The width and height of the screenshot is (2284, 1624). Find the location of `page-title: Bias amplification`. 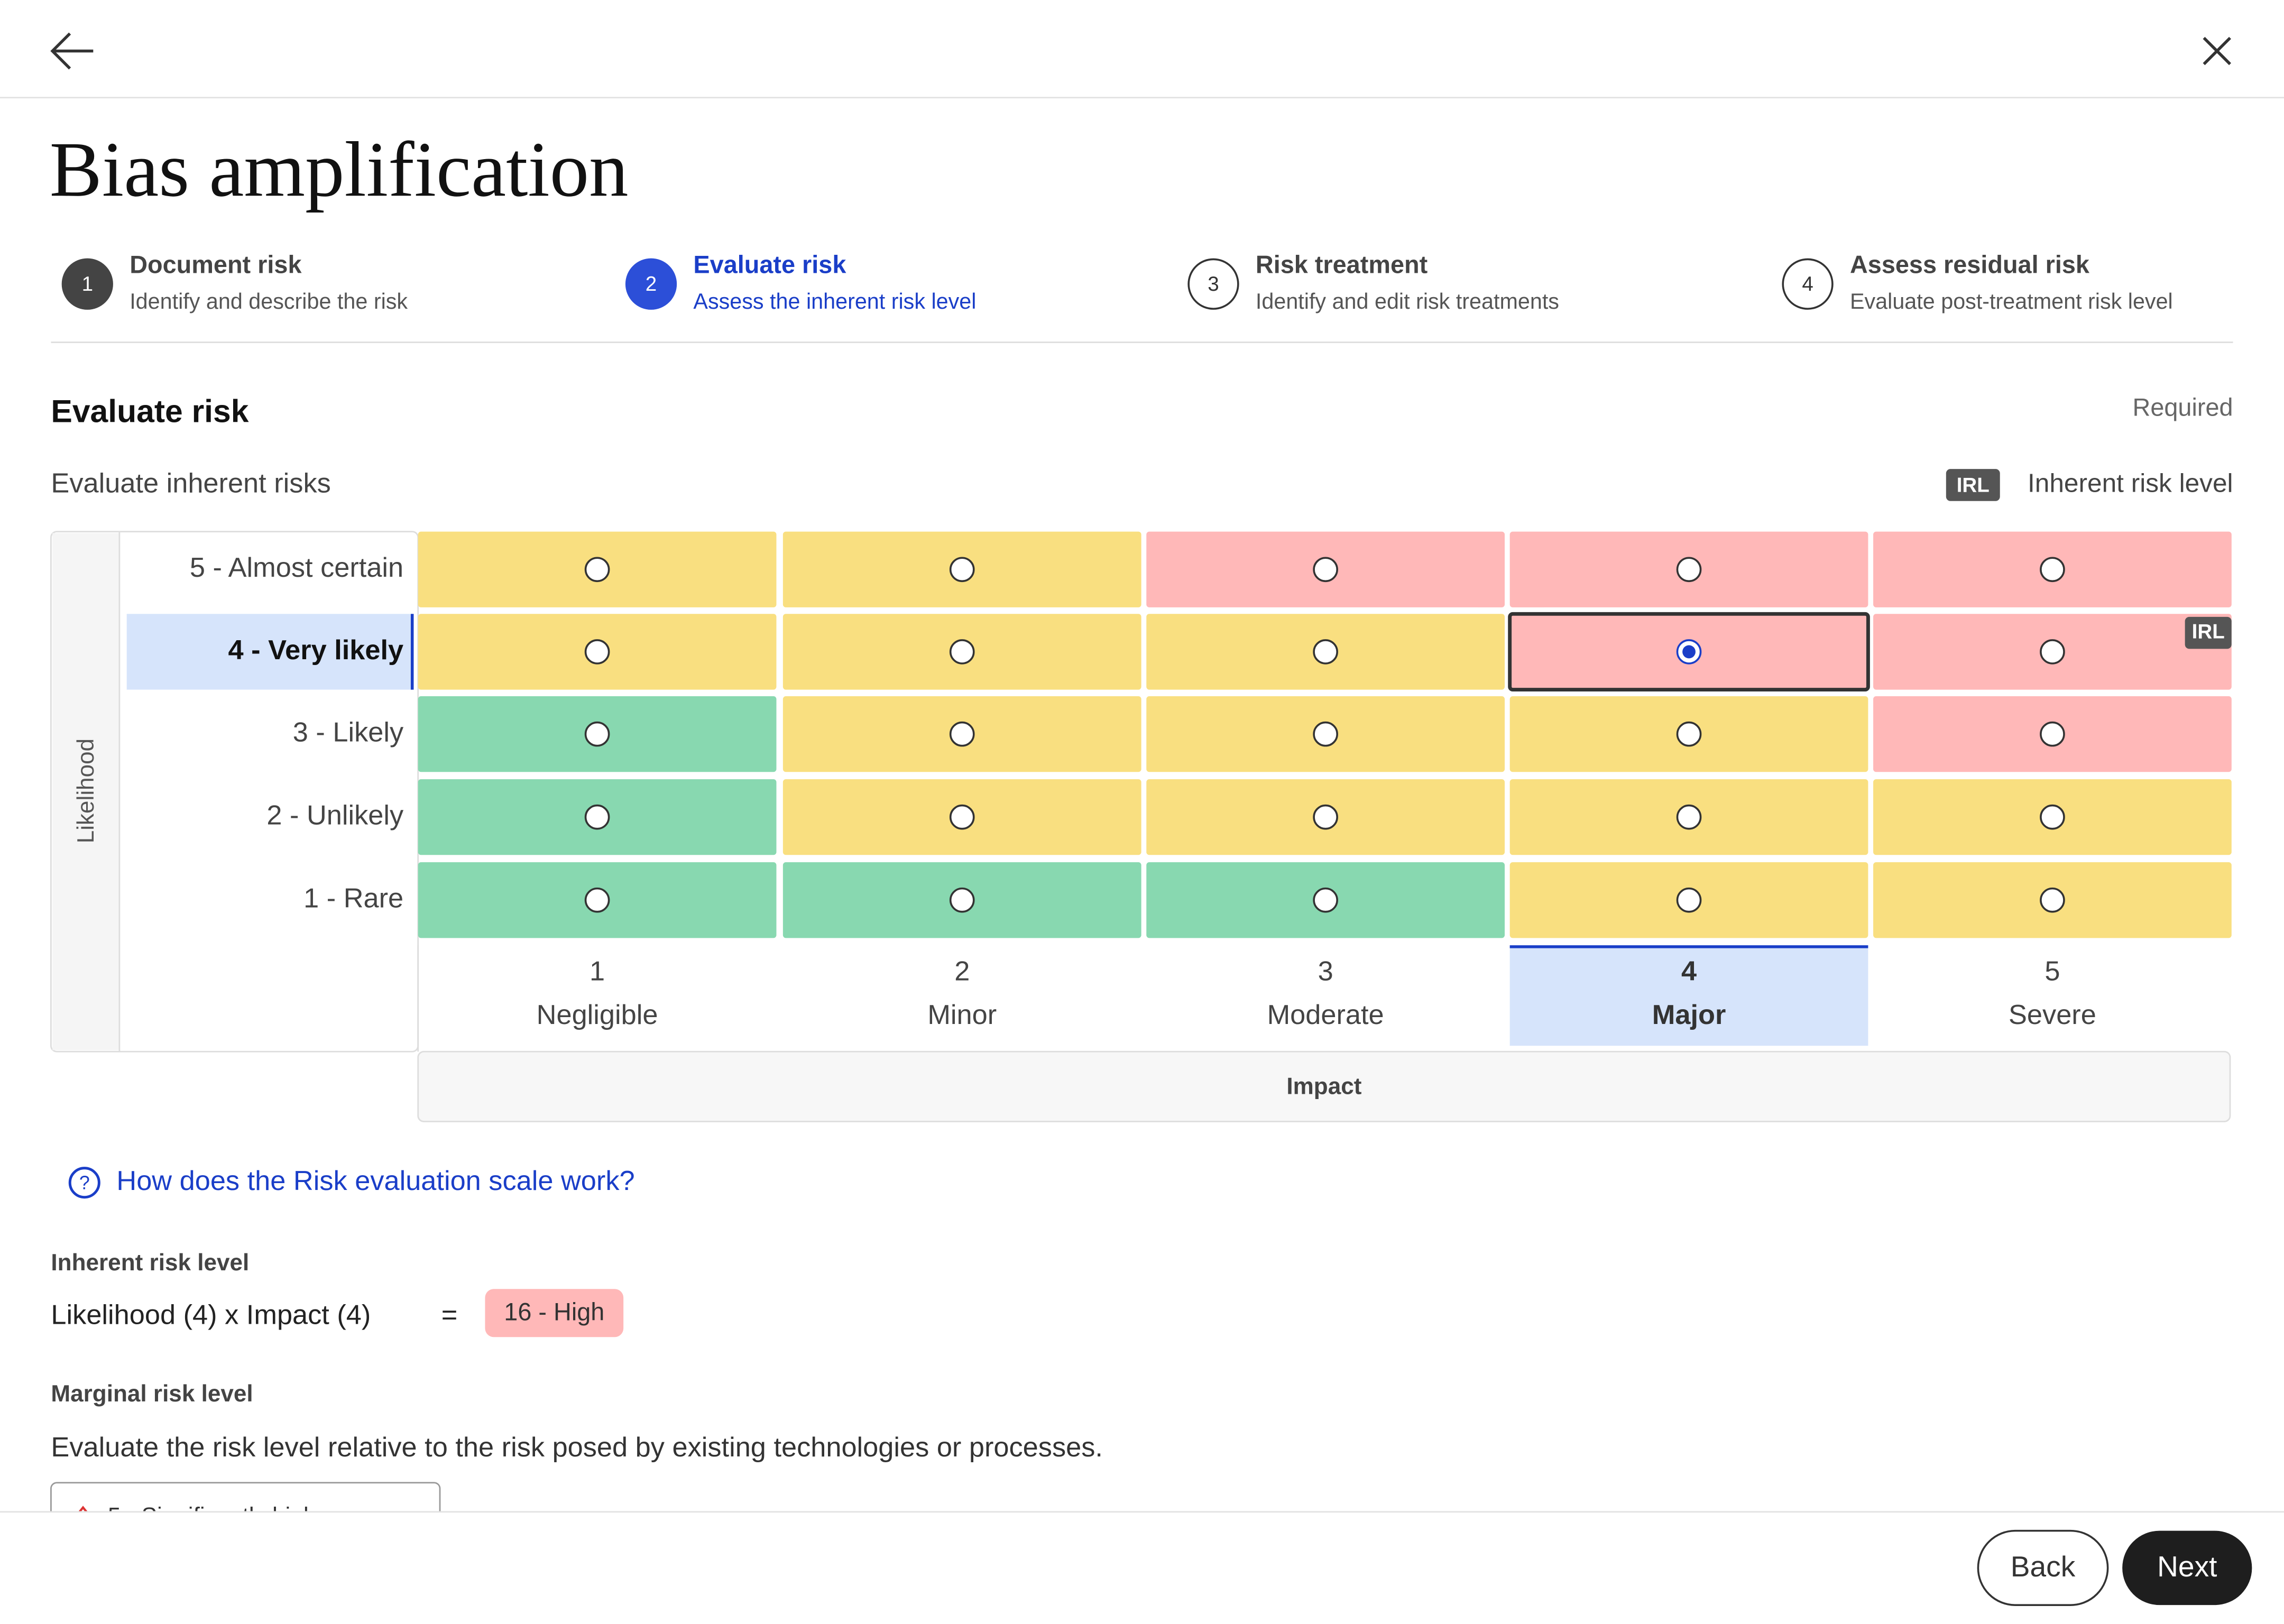

page-title: Bias amplification is located at coordinates (339, 169).